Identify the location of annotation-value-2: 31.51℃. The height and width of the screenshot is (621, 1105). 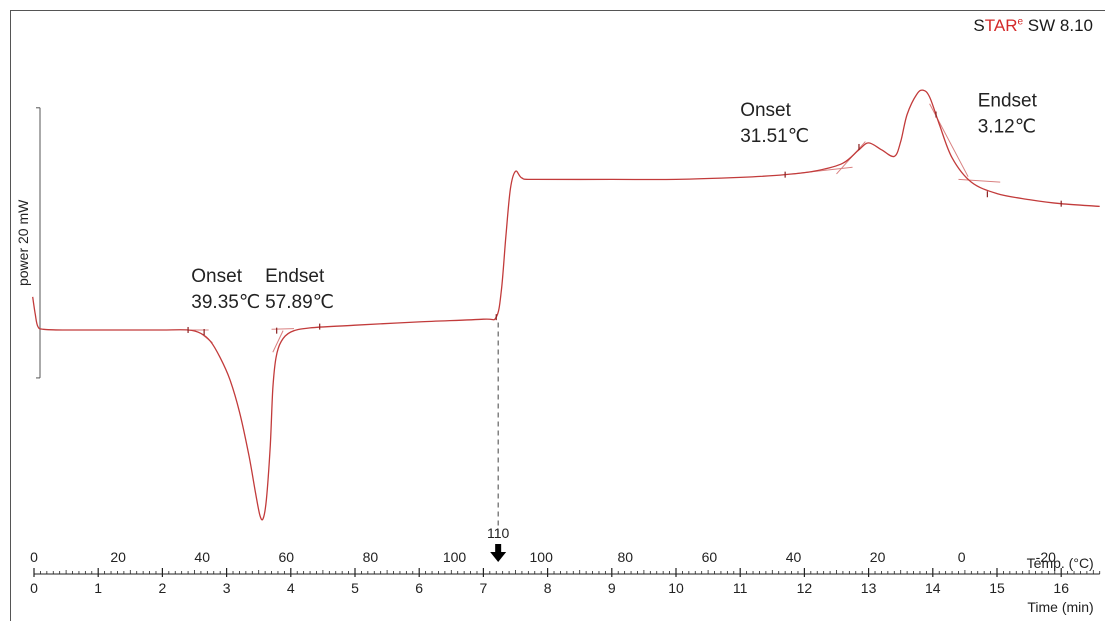
(774, 136).